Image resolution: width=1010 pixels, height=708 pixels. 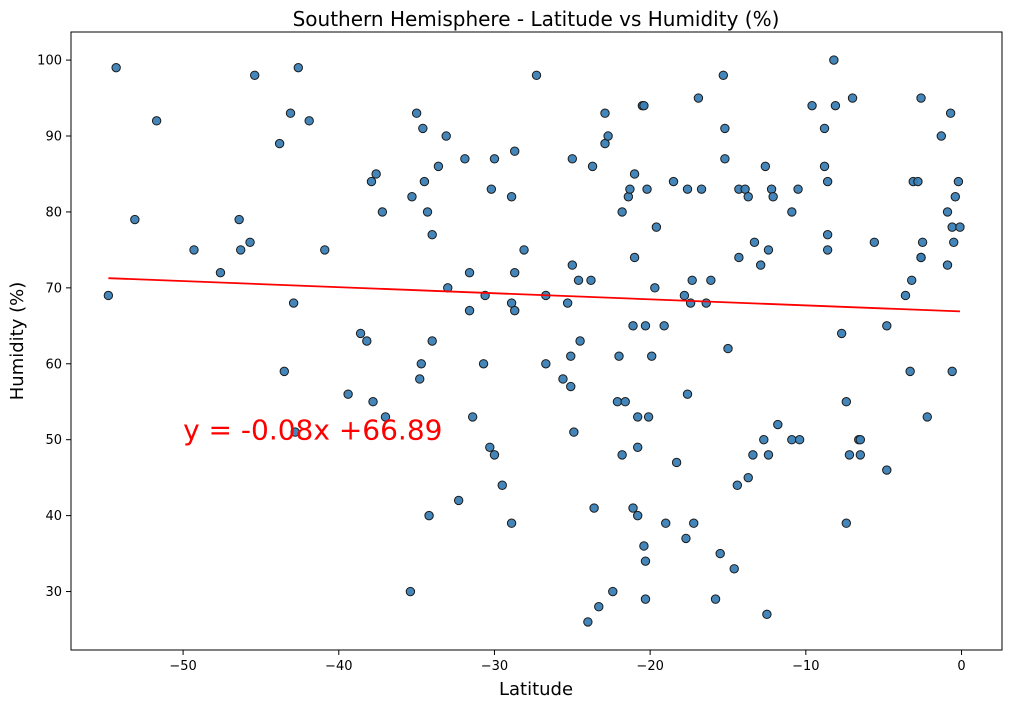 What do you see at coordinates (53, 440) in the screenshot?
I see `y-tick-label: 50` at bounding box center [53, 440].